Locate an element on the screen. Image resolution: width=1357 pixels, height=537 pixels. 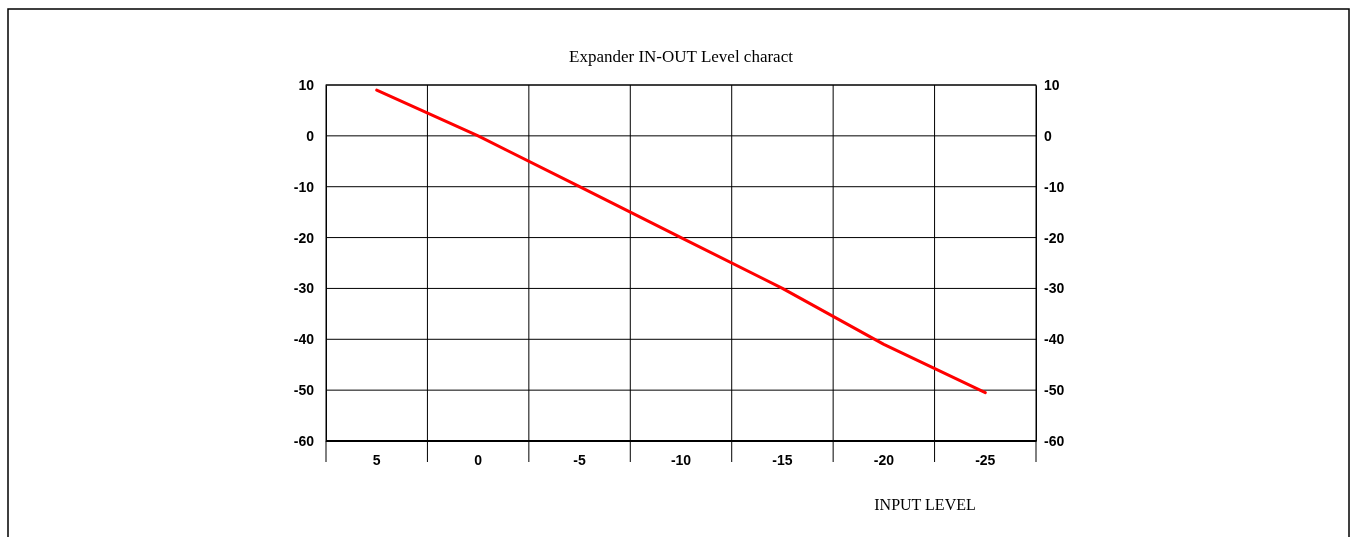
y2-tick-label: -40 is located at coordinates (1054, 339).